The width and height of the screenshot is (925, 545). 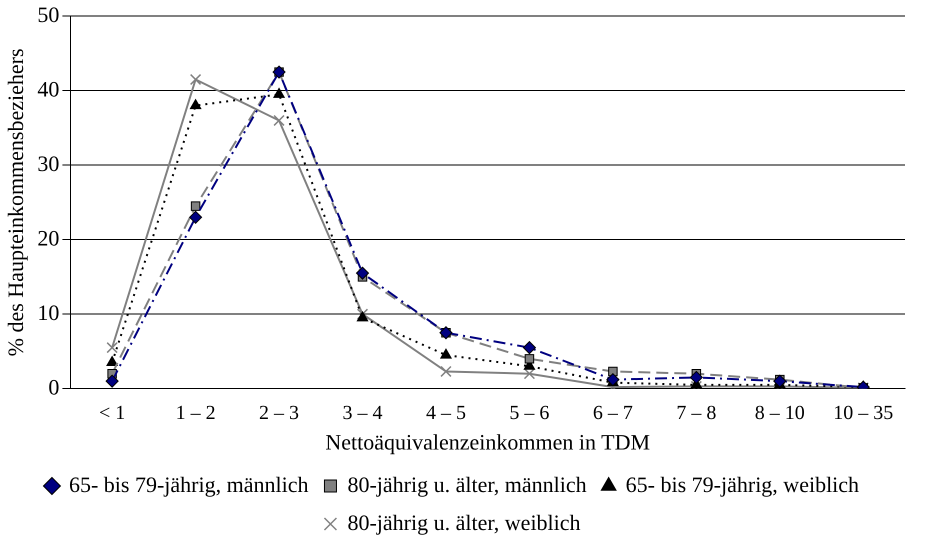 I want to click on x-tick-label: < 1, so click(x=112, y=413).